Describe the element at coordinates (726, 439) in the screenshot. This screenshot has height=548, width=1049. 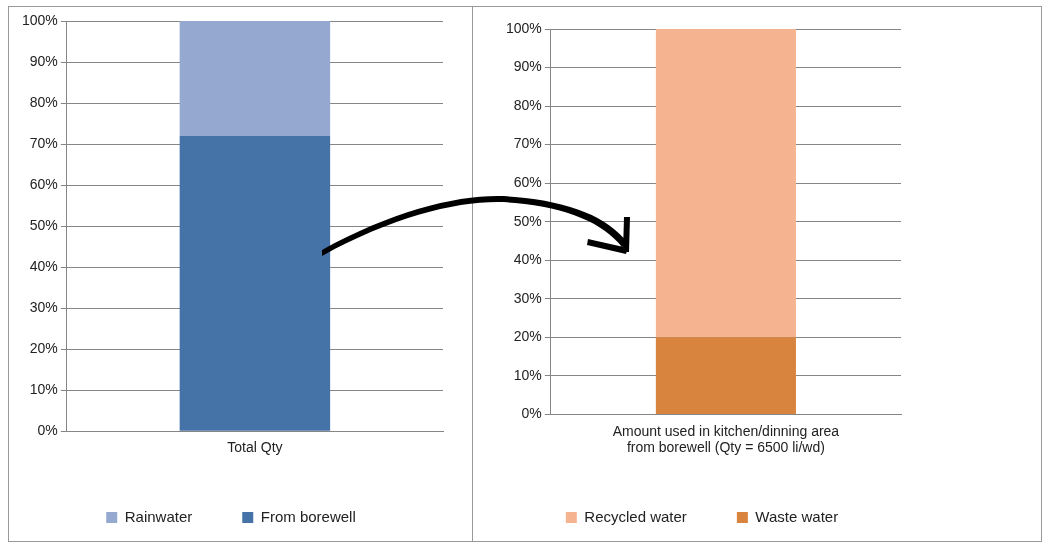
I see `x-tick-label: Amount used in kitchen/dinning area from borewell (Qty = 6500 li/wd)` at that location.